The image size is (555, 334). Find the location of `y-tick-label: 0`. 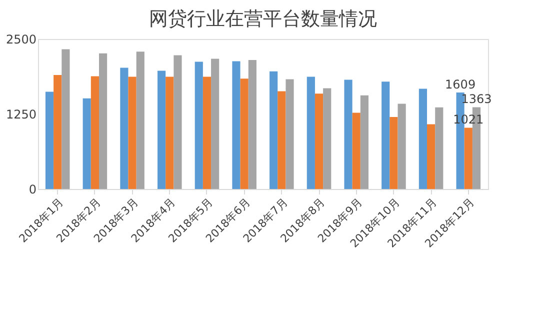

y-tick-label: 0 is located at coordinates (32, 189).